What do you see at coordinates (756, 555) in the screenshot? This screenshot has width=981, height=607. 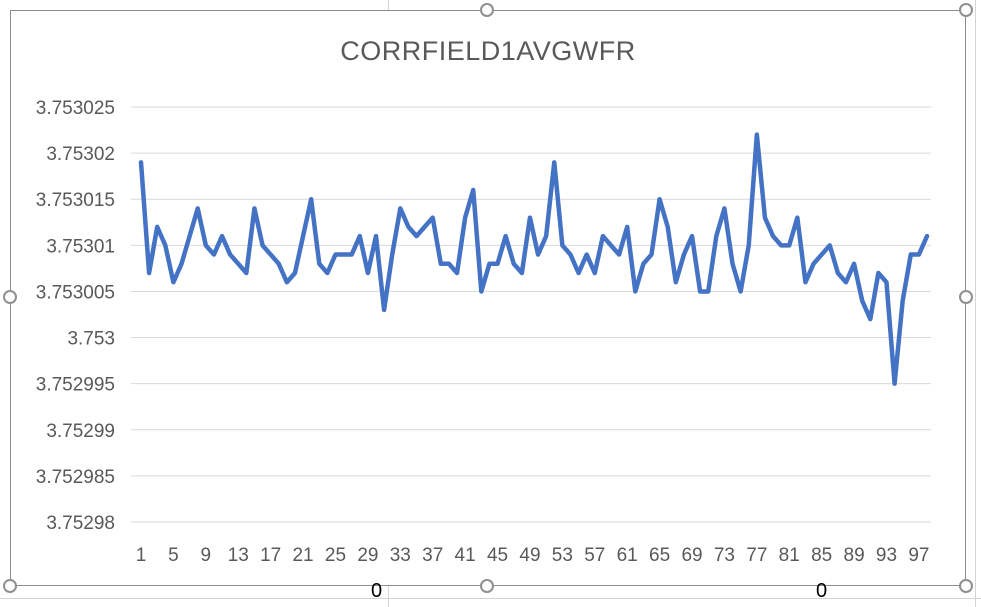 I see `x-tick-label: 77` at bounding box center [756, 555].